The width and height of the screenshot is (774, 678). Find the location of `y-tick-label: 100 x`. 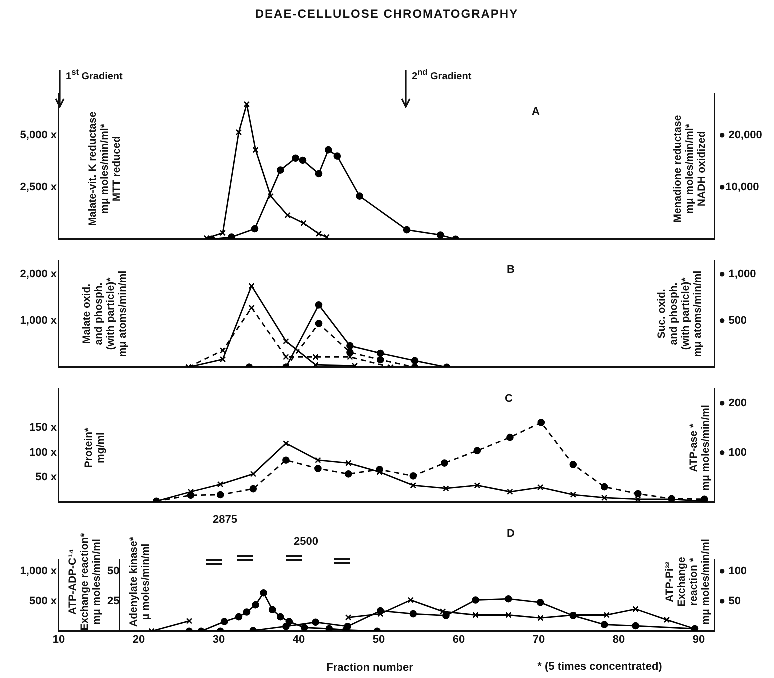

y-tick-label: 100 x is located at coordinates (43, 452).